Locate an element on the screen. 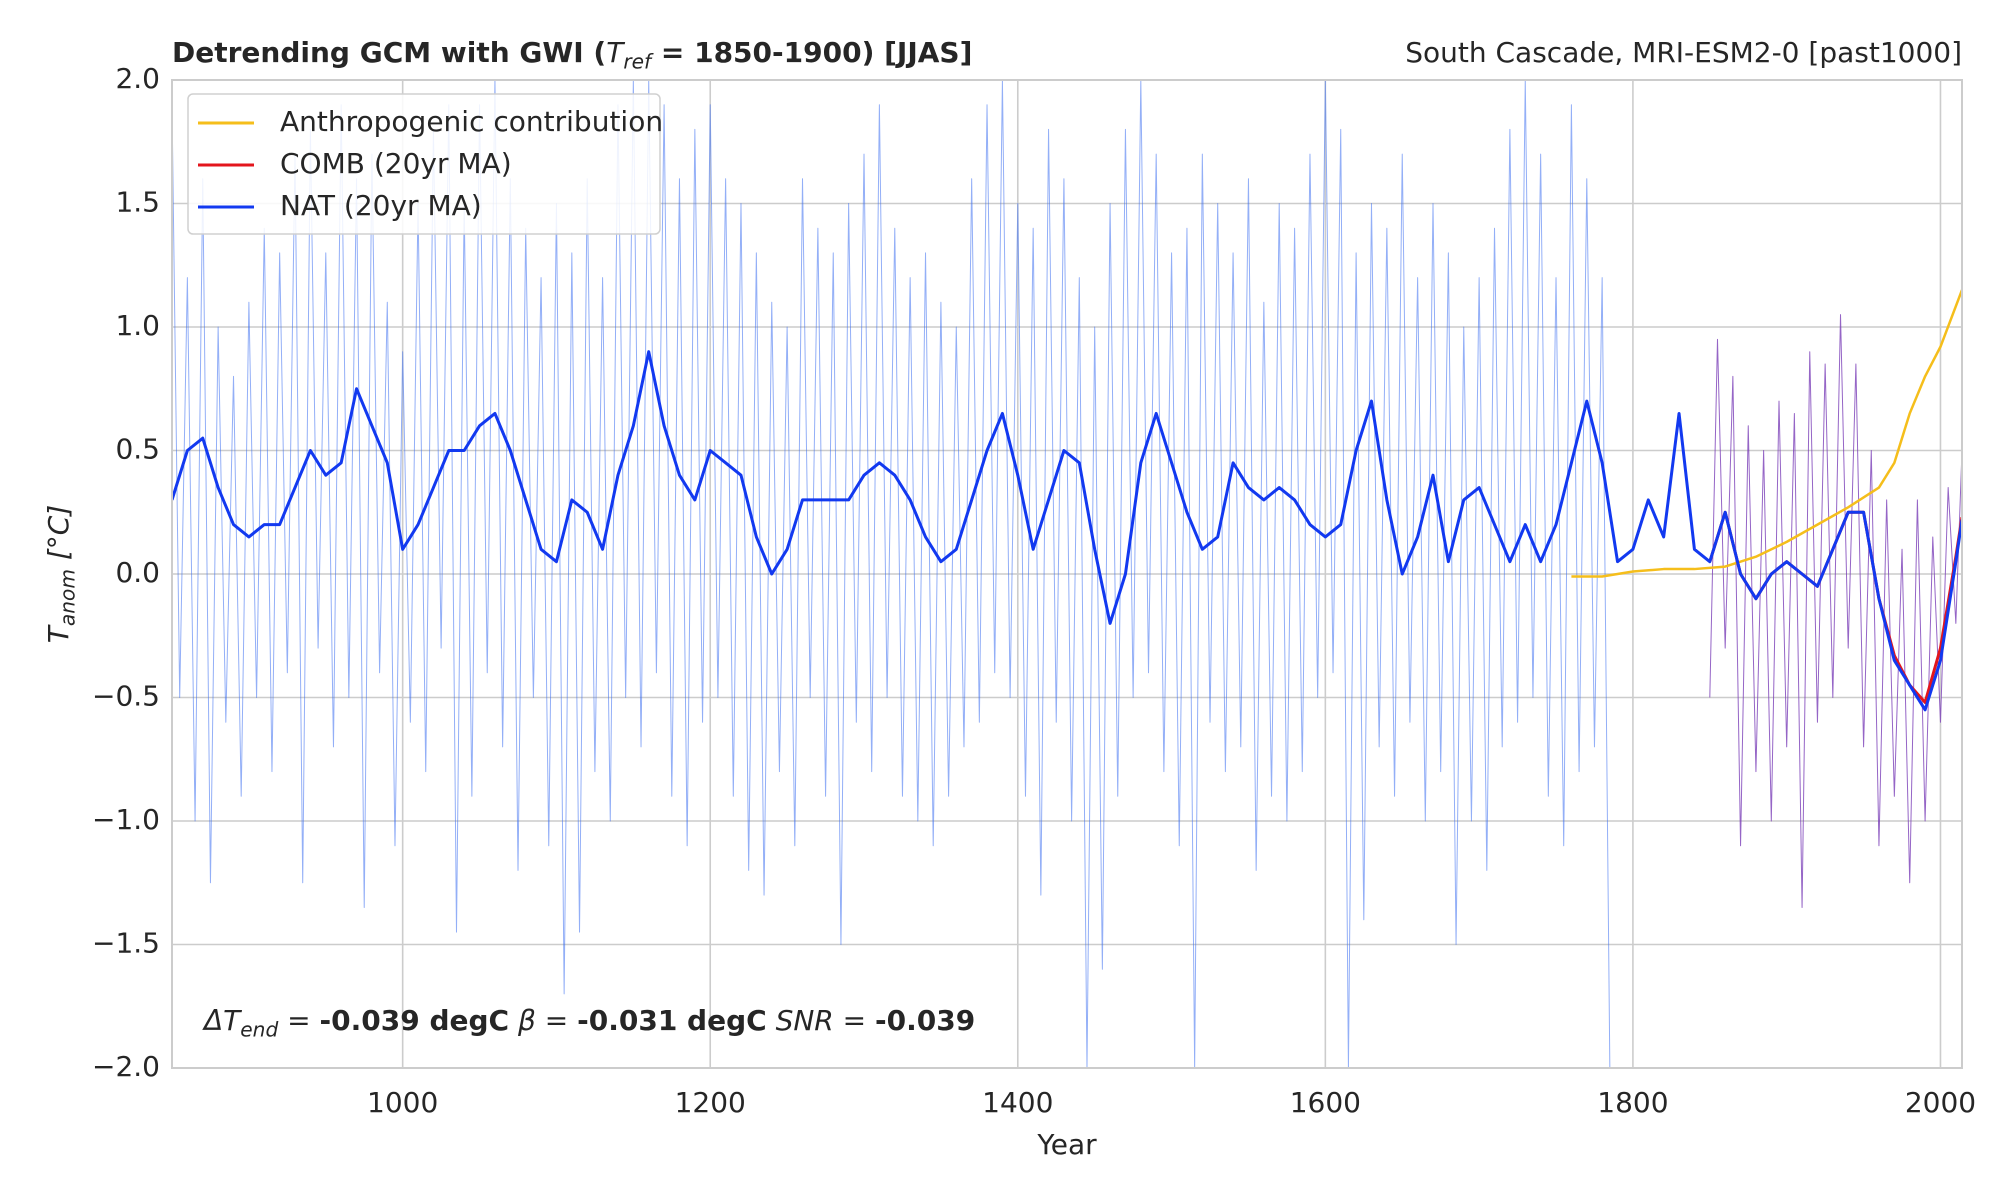  y-axis-label-part: [°C] is located at coordinates (58, 537).